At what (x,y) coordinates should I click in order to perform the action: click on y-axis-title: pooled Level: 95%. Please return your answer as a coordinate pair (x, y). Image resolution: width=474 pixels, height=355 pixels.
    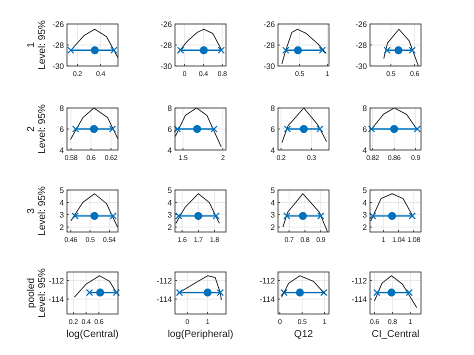
    Looking at the image, I should click on (37, 293).